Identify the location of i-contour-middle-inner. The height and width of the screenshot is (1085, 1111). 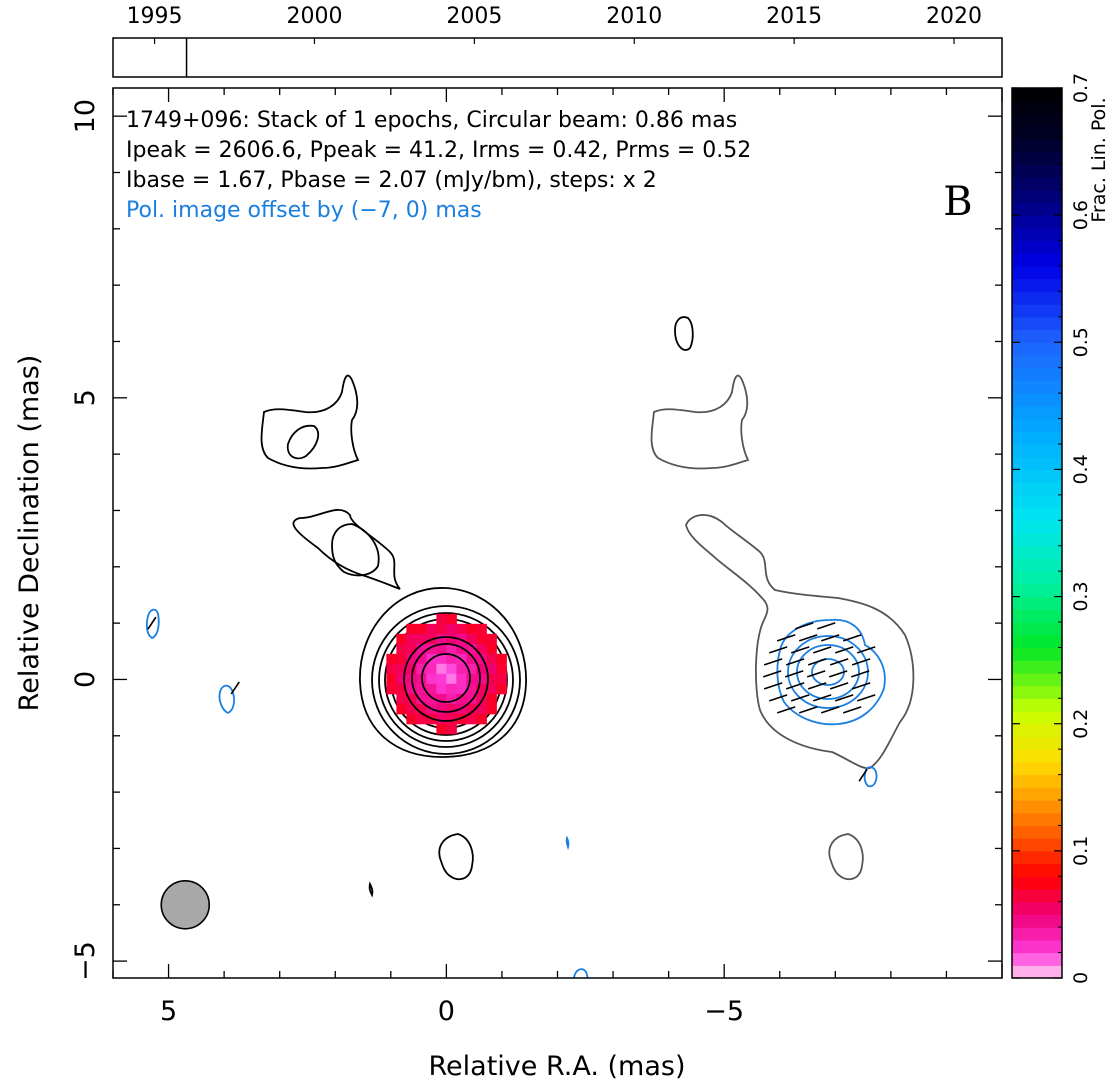
(355, 550).